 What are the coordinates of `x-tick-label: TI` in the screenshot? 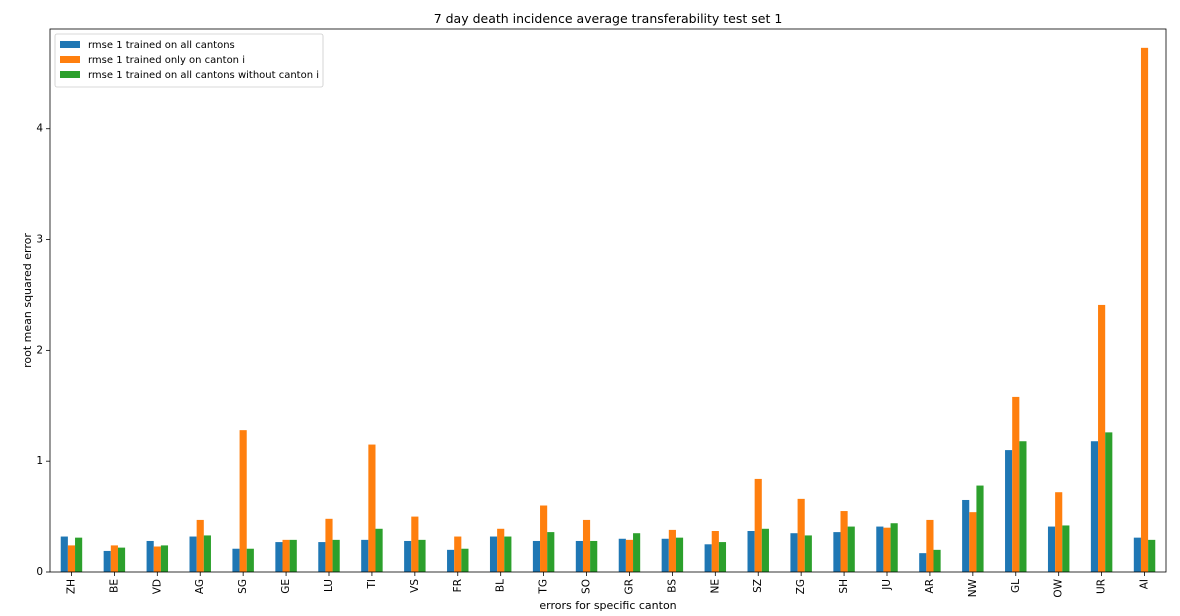 It's located at (372, 584).